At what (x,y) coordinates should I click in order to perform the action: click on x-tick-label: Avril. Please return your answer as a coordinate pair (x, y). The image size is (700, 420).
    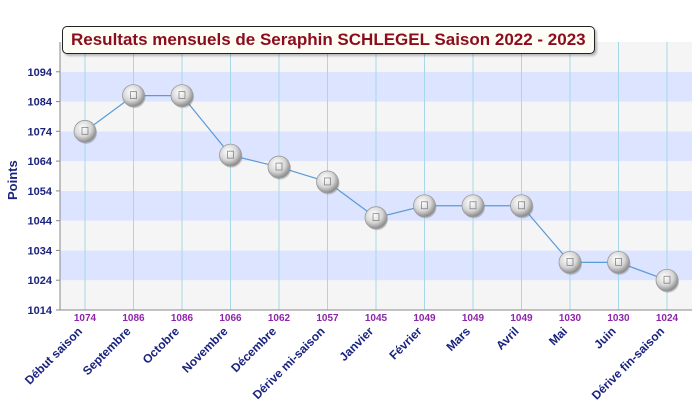
    Looking at the image, I should click on (507, 338).